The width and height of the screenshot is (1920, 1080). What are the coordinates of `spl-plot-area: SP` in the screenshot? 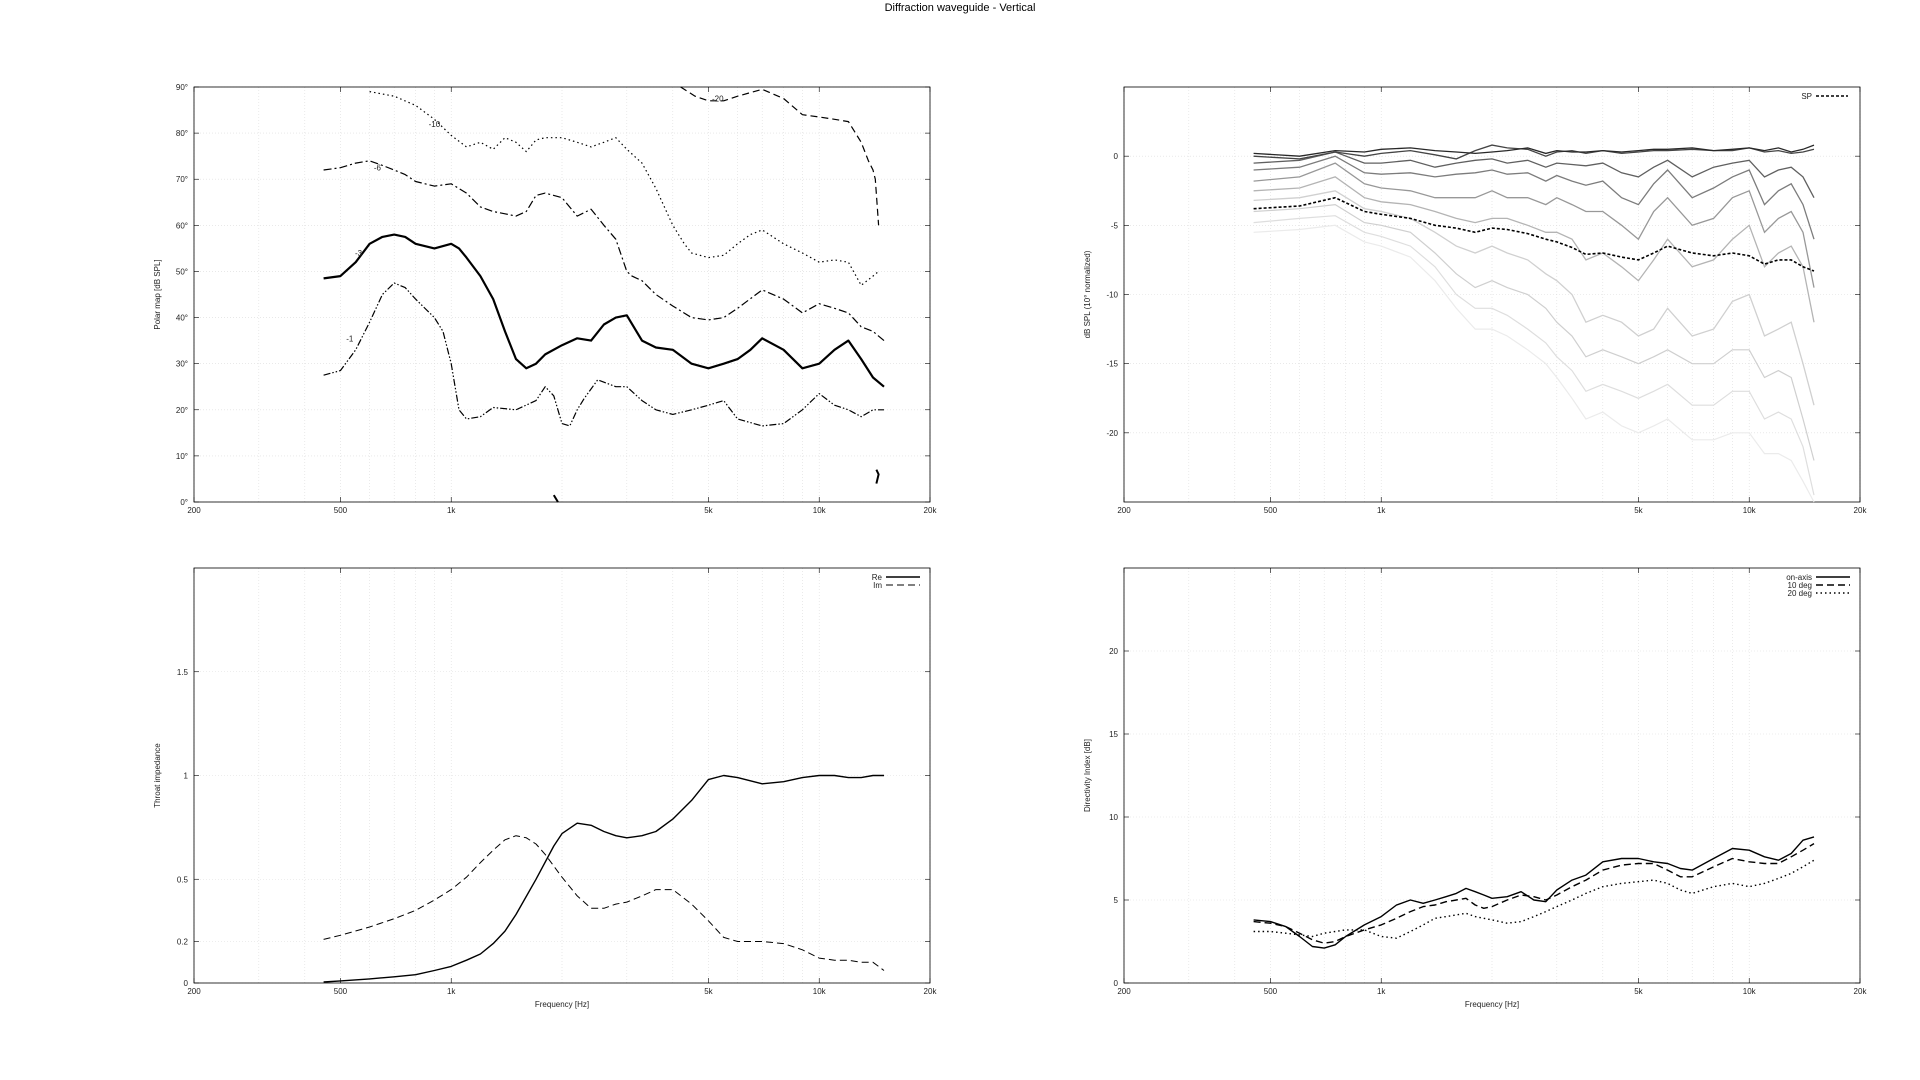 It's located at (1550, 297).